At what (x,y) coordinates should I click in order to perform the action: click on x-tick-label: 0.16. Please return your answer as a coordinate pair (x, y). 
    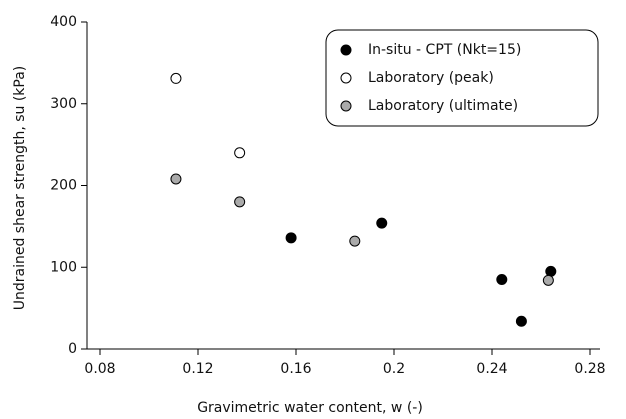
    Looking at the image, I should click on (295, 369).